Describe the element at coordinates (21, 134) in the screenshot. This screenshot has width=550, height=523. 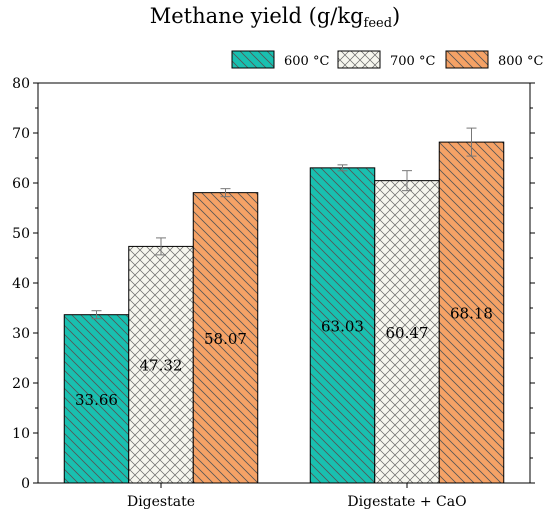
I see `y-tick-label: 70` at that location.